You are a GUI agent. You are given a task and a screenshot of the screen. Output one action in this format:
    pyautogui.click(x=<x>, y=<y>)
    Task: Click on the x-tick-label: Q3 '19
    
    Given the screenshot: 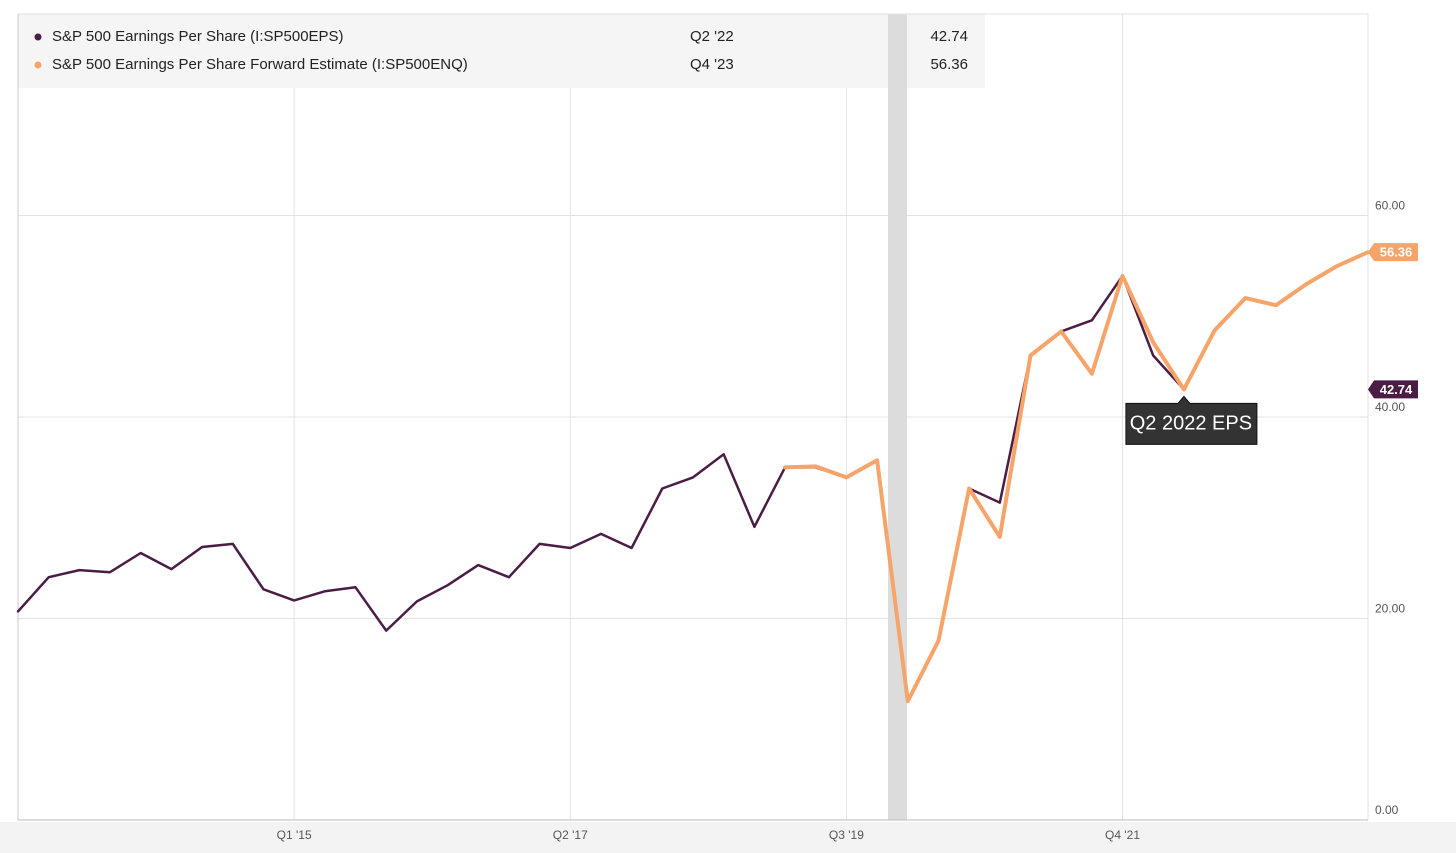 What is the action you would take?
    pyautogui.click(x=846, y=835)
    